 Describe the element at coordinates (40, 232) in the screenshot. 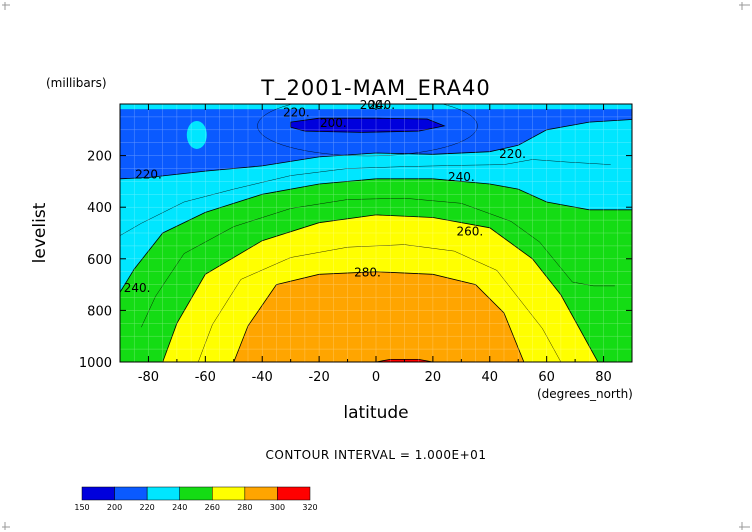

I see `y-axis-label: levelist` at that location.